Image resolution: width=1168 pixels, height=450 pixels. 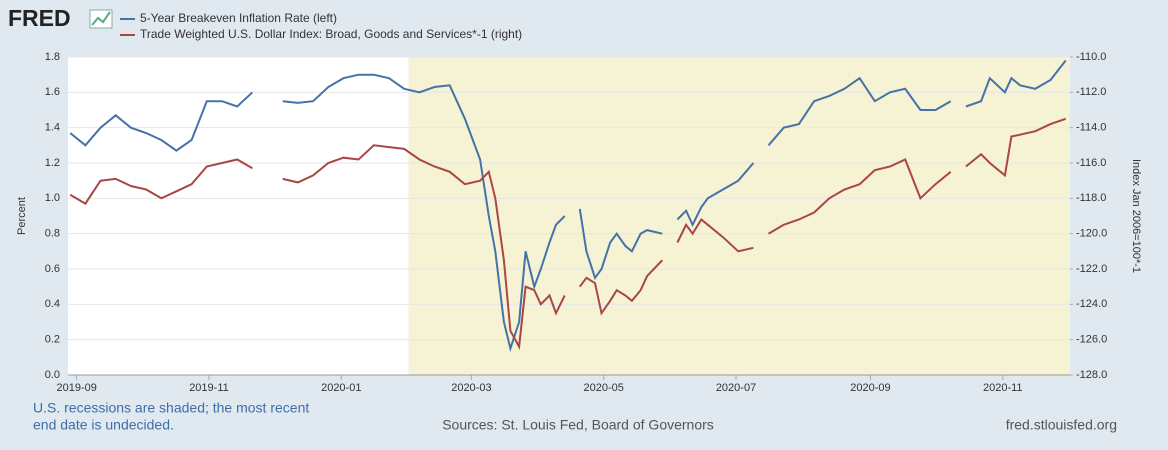 What do you see at coordinates (1091, 375) in the screenshot?
I see `y2-tick-label: -128.0` at bounding box center [1091, 375].